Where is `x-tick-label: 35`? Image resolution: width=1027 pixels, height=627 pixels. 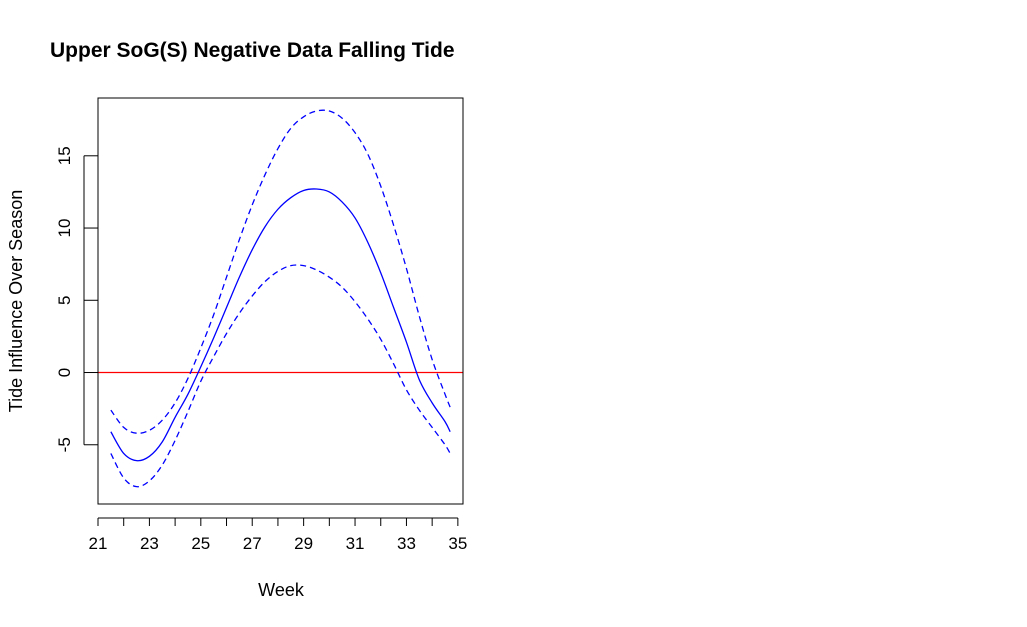 x-tick-label: 35 is located at coordinates (457, 543).